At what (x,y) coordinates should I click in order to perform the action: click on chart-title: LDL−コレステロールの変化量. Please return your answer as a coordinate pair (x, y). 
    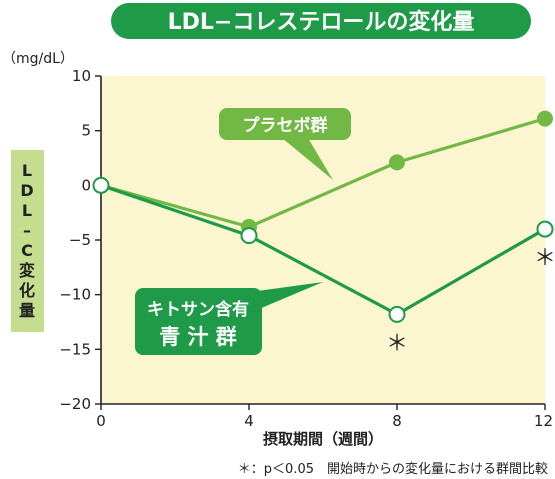
    Looking at the image, I should click on (321, 22).